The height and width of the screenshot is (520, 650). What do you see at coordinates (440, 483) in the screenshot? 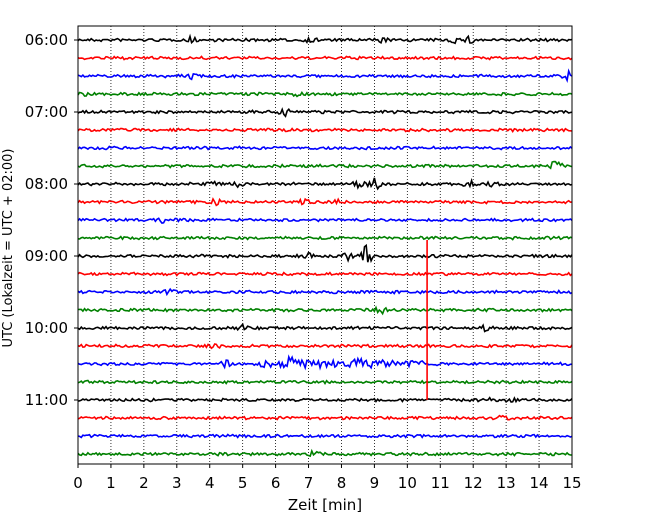
I see `x-tick-label: 11` at bounding box center [440, 483].